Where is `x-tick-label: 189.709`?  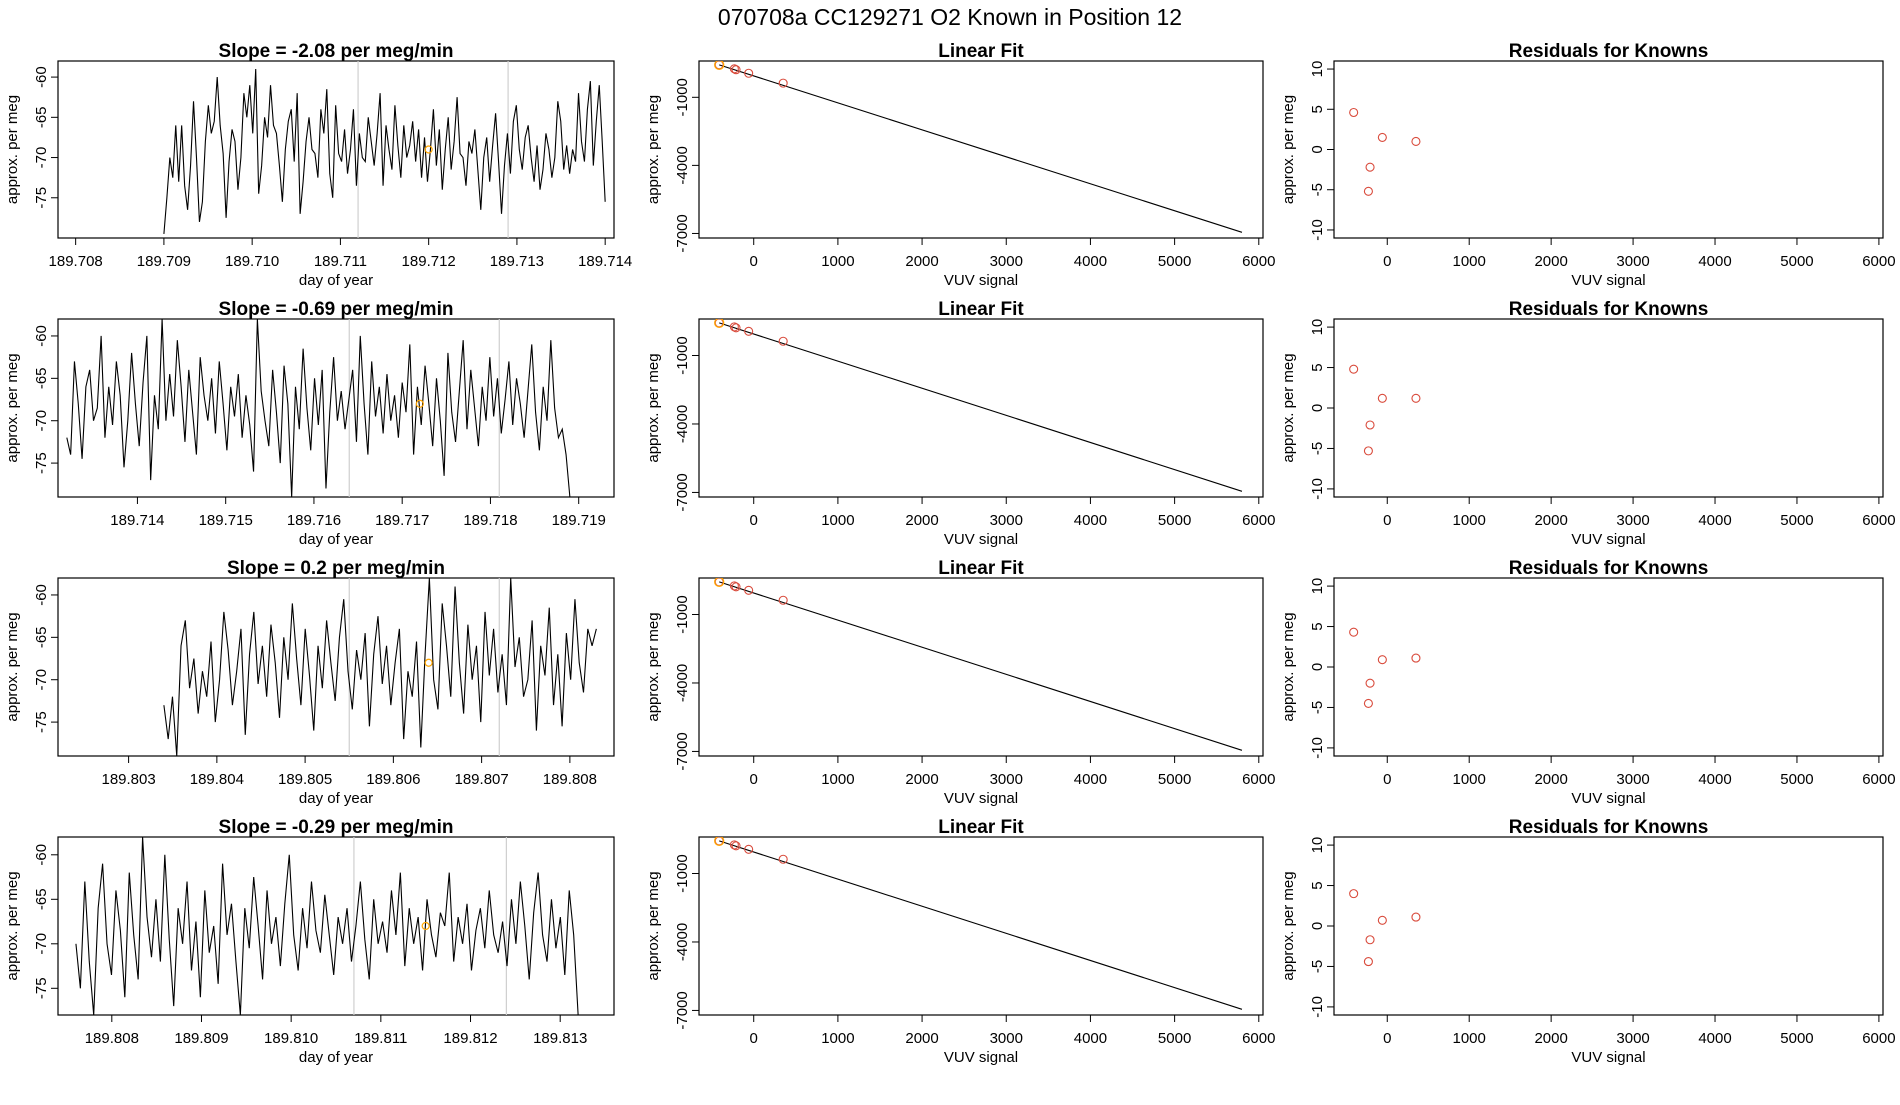 x-tick-label: 189.709 is located at coordinates (164, 261).